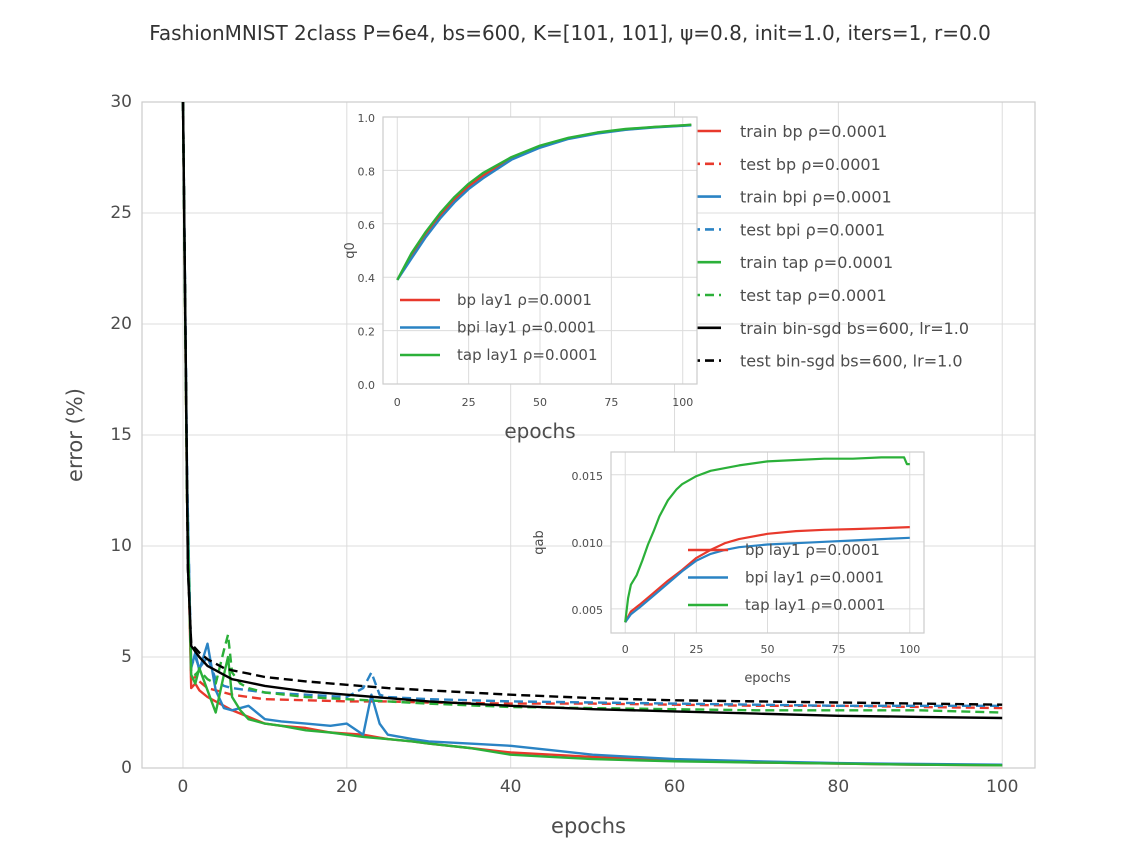 This screenshot has width=1146, height=862. Describe the element at coordinates (588, 826) in the screenshot. I see `main-x-axis-label: epochs` at that location.